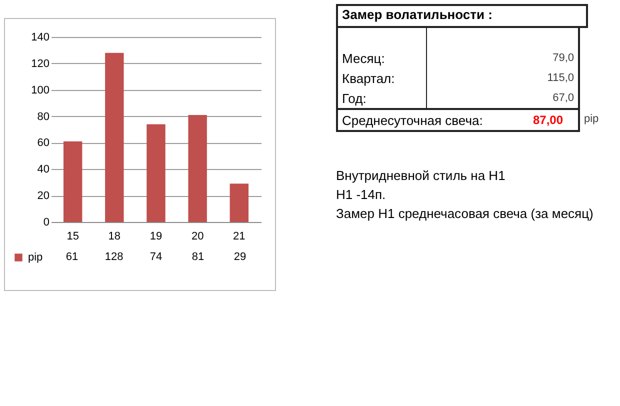 This screenshot has height=406, width=620. I want to click on y-tick-label: 40, so click(43, 170).